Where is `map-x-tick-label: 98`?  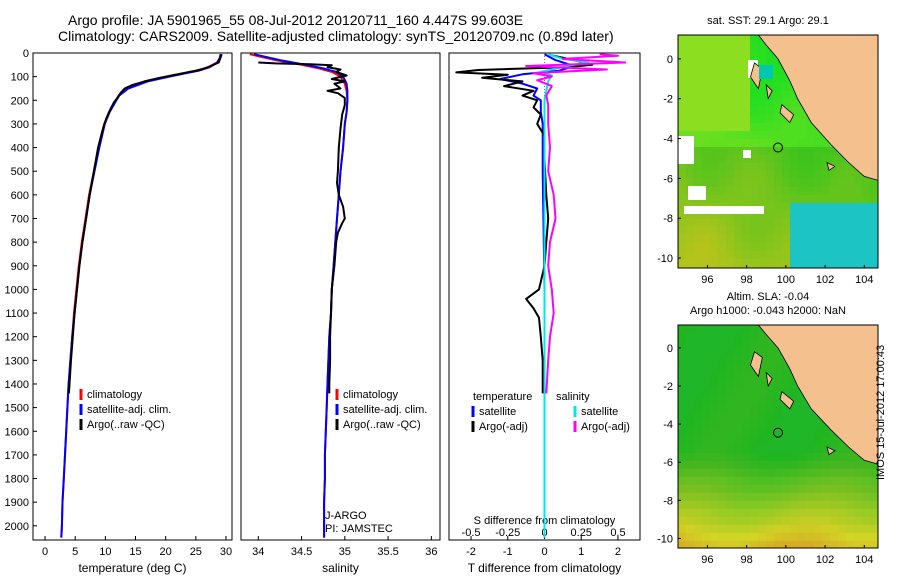
map-x-tick-label: 98 is located at coordinates (747, 280).